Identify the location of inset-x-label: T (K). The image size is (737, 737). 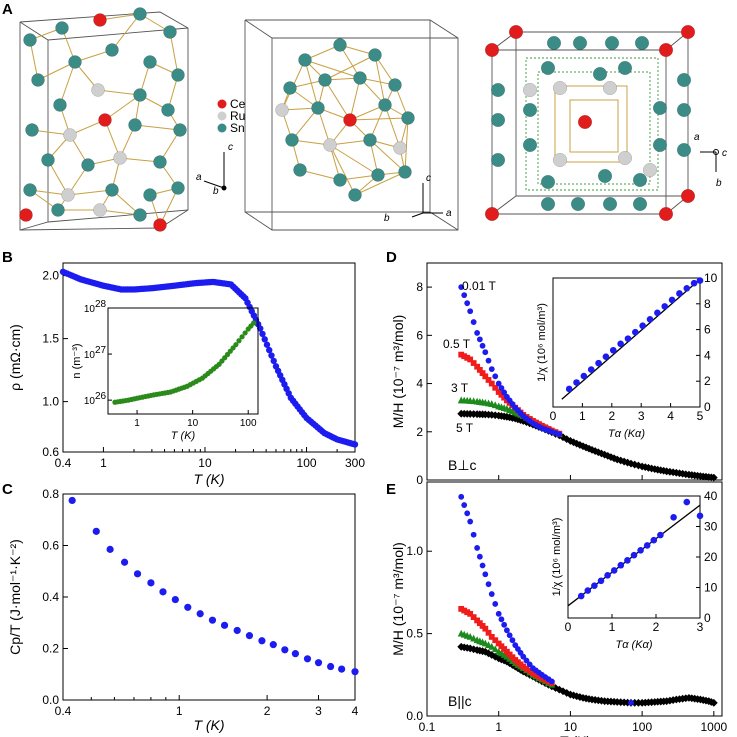
(183, 436).